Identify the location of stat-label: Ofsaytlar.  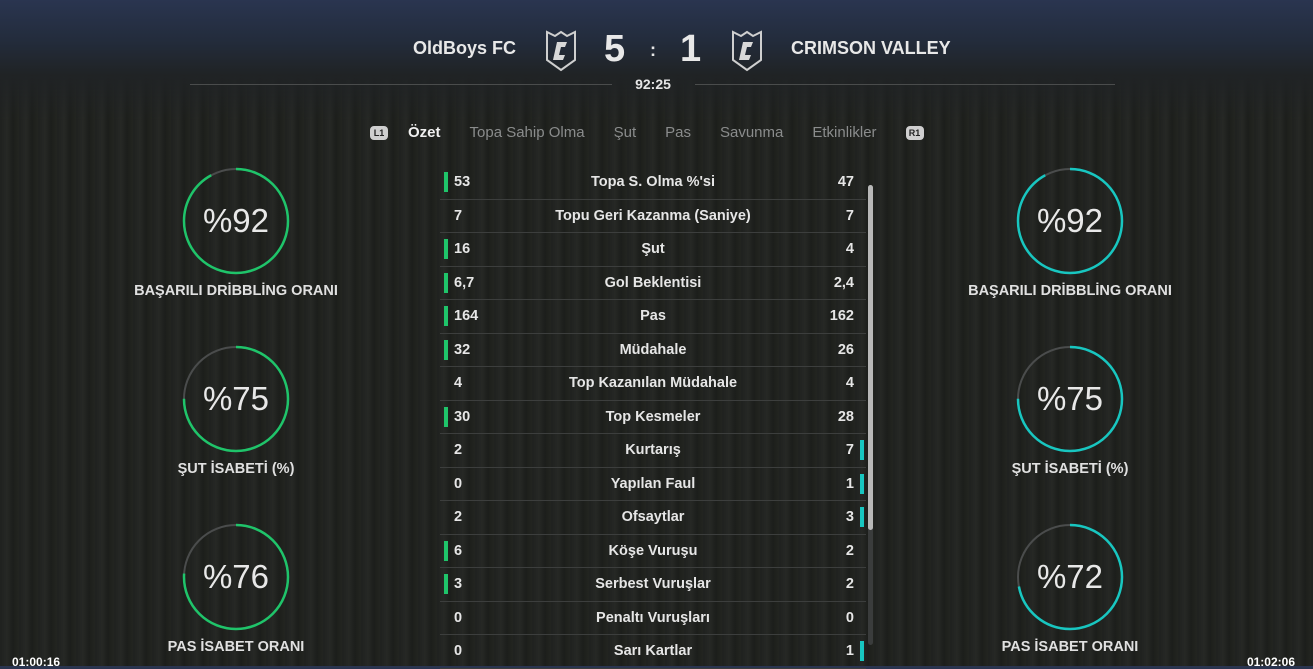
(653, 517).